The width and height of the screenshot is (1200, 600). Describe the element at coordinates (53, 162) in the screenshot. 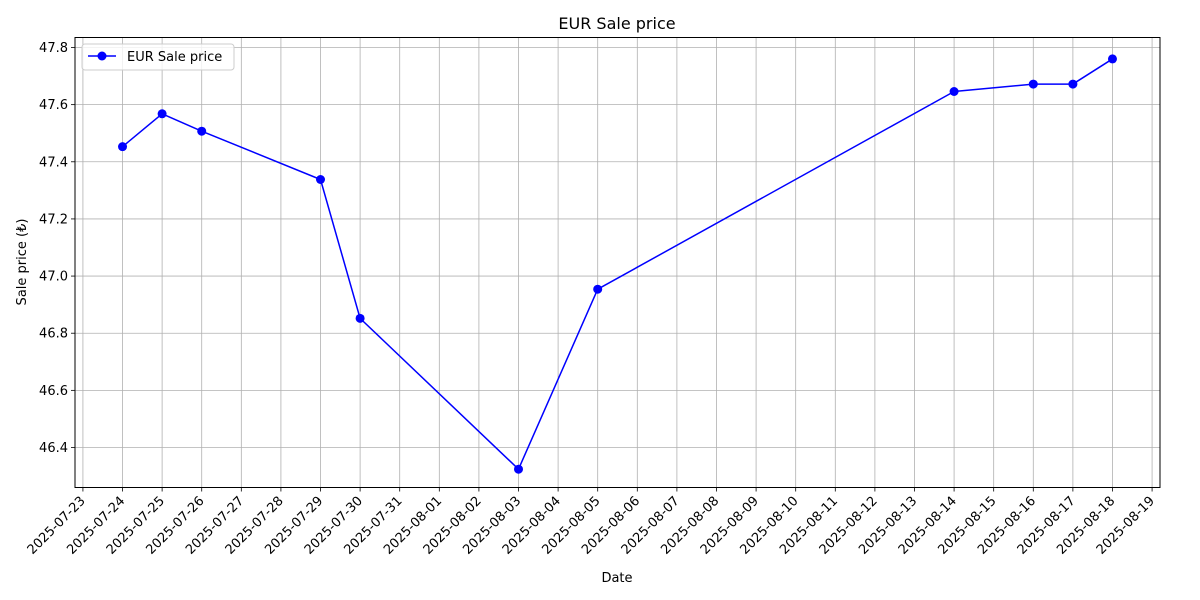

I see `y-tick-label: 47.4` at that location.